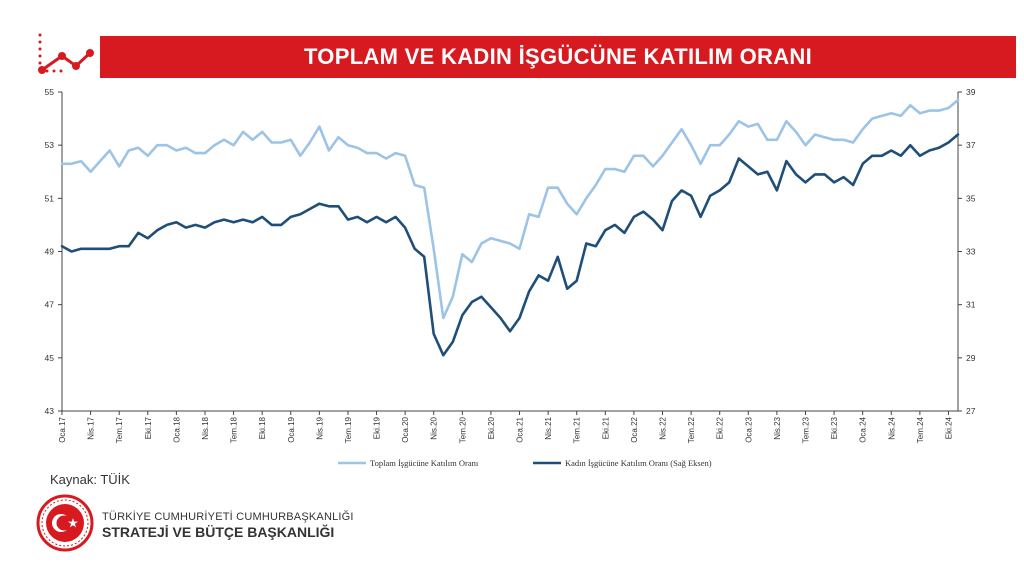  What do you see at coordinates (605, 427) in the screenshot?
I see `x-tick-label: Eki.21` at bounding box center [605, 427].